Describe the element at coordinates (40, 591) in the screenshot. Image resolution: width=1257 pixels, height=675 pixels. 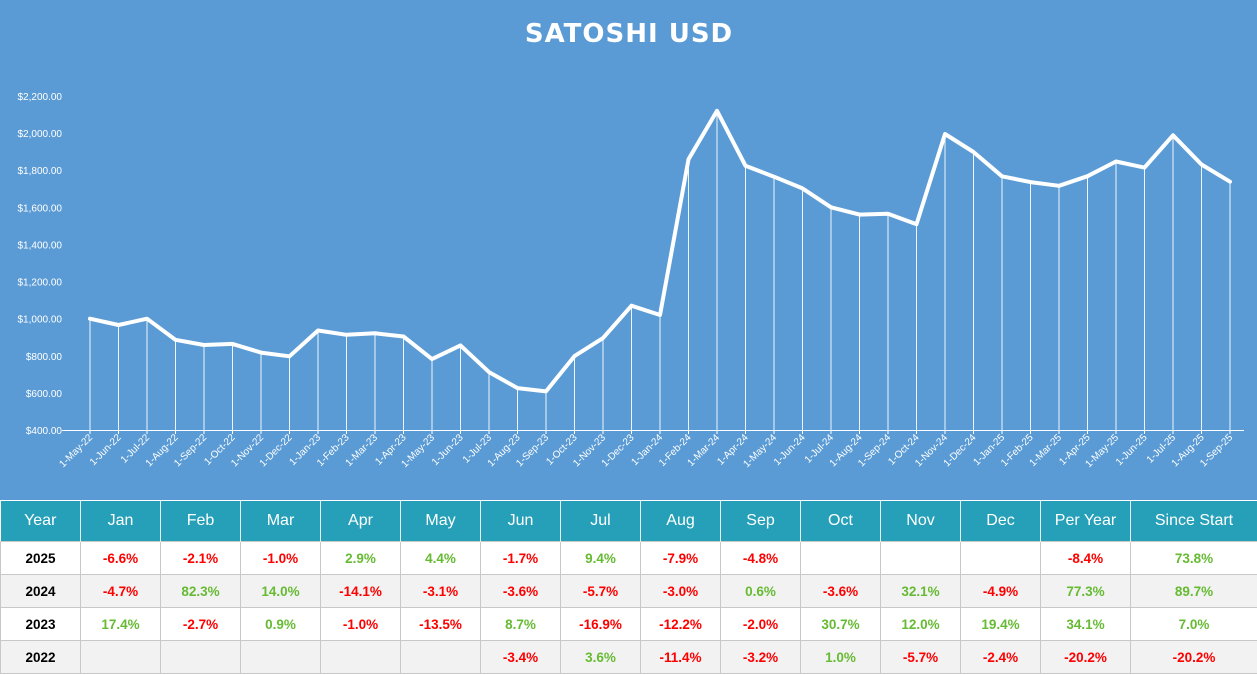
I see `year-cell: 2024` at that location.